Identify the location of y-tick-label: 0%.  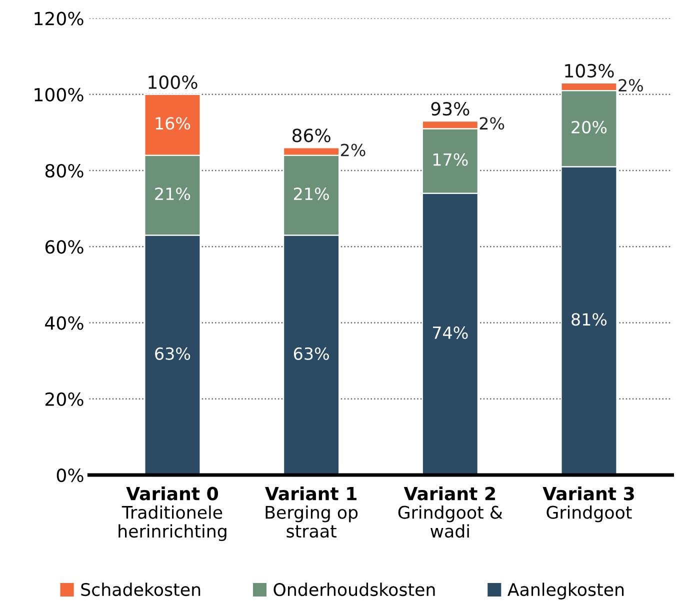
(70, 475).